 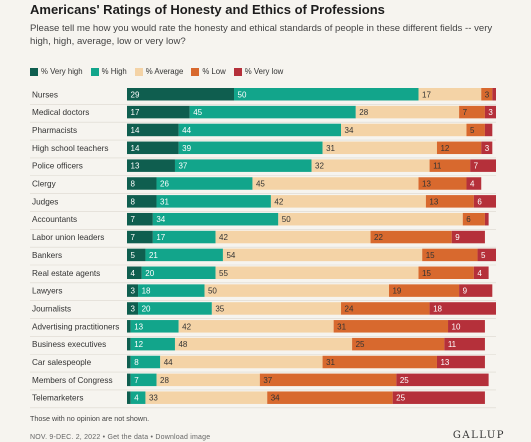 What do you see at coordinates (45, 94) in the screenshot?
I see `category-label: Nurses` at bounding box center [45, 94].